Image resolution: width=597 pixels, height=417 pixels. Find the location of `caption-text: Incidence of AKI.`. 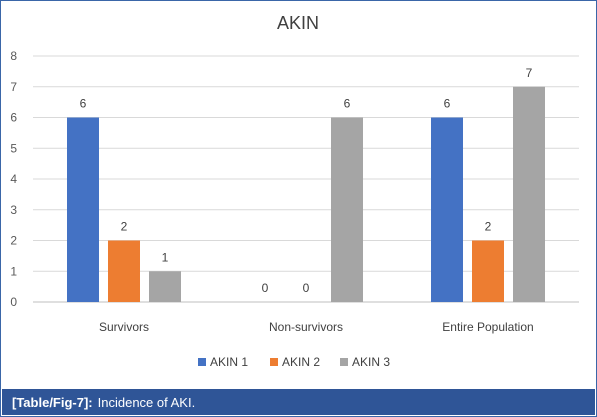

caption-text: Incidence of AKI. is located at coordinates (146, 402).